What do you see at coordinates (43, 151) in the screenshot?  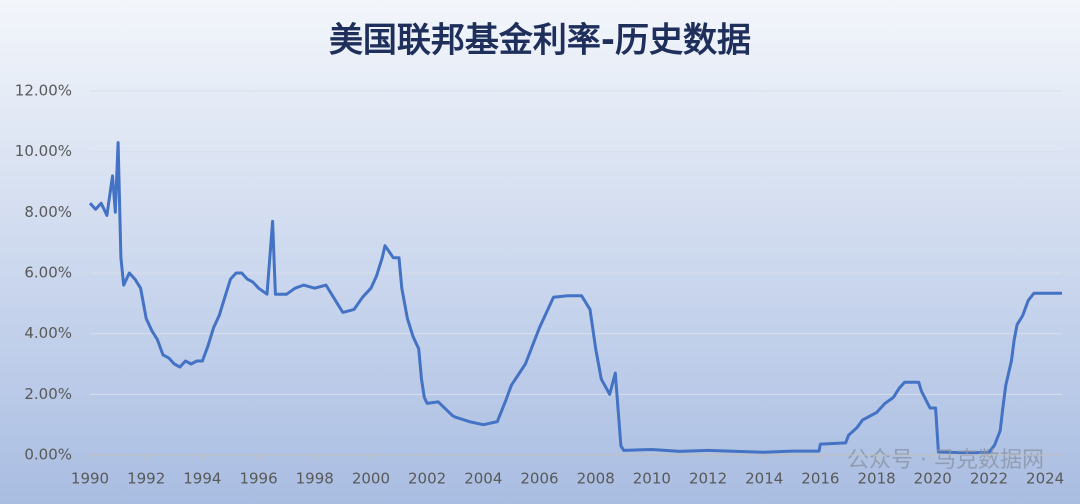 I see `y-tick-label: 10.00%` at bounding box center [43, 151].